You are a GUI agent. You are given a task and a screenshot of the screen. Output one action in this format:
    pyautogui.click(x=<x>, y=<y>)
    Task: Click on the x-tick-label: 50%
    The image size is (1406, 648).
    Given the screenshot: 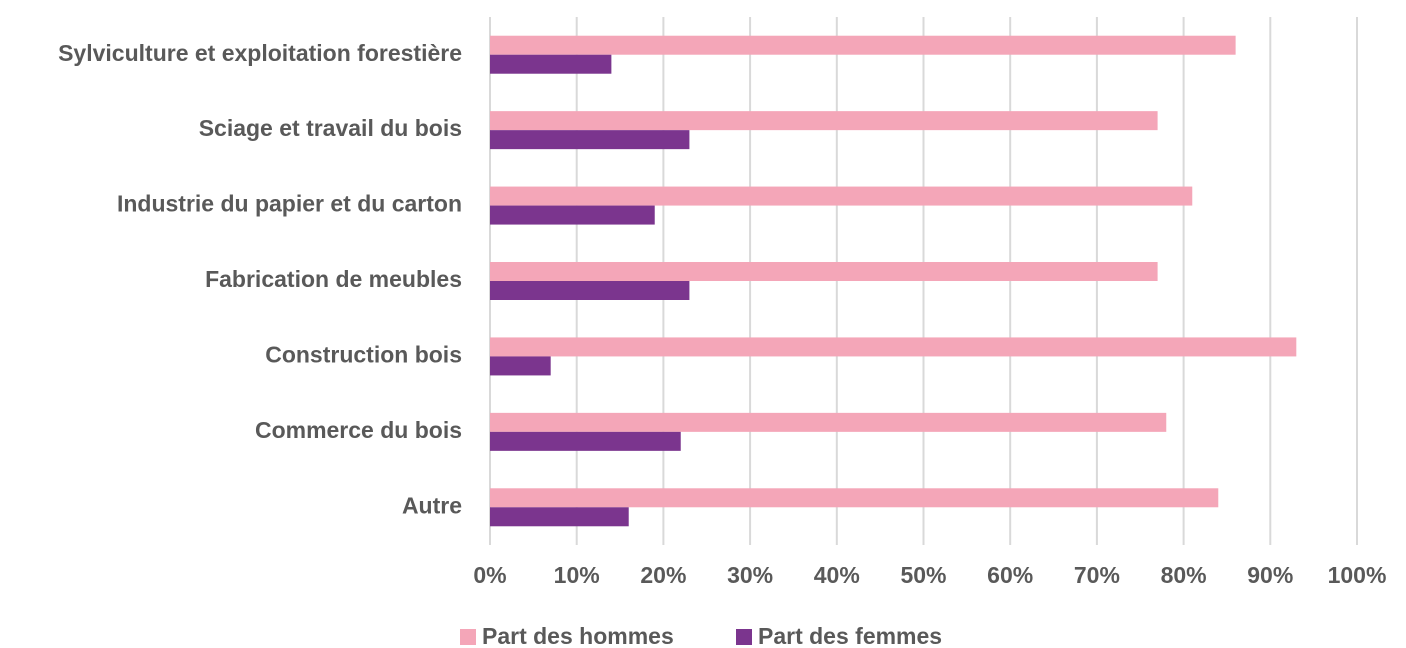 What is the action you would take?
    pyautogui.click(x=923, y=575)
    